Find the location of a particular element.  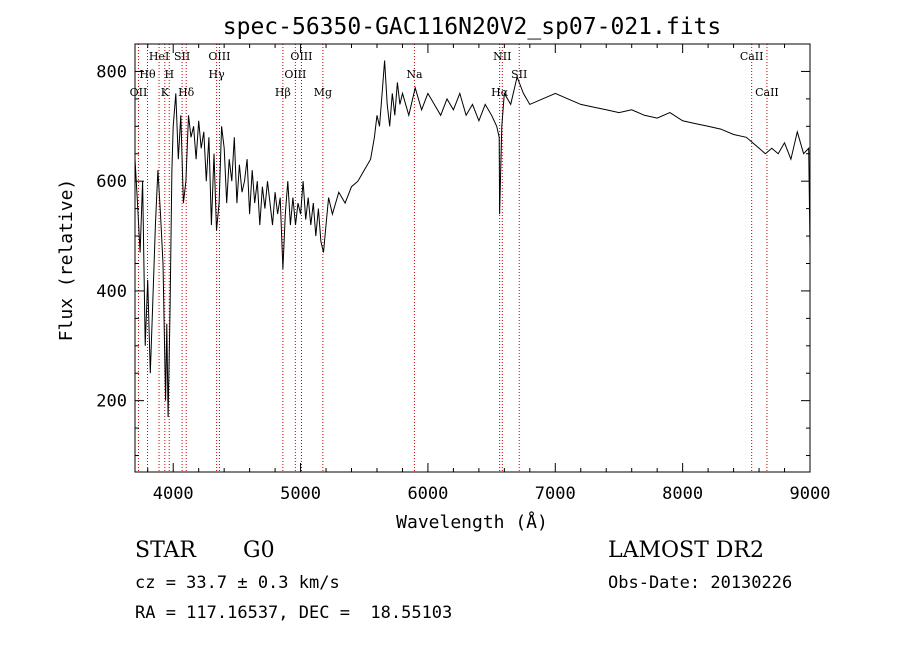

y-tick-label: 200 is located at coordinates (111, 402).